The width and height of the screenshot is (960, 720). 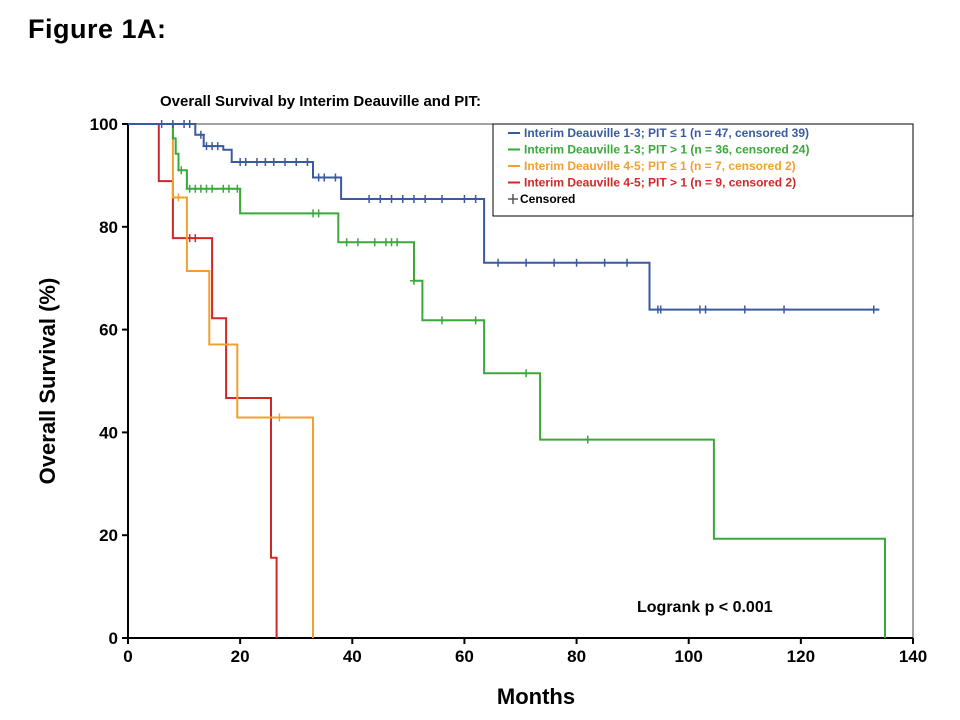 What do you see at coordinates (240, 656) in the screenshot?
I see `x-tick-label-20: 20` at bounding box center [240, 656].